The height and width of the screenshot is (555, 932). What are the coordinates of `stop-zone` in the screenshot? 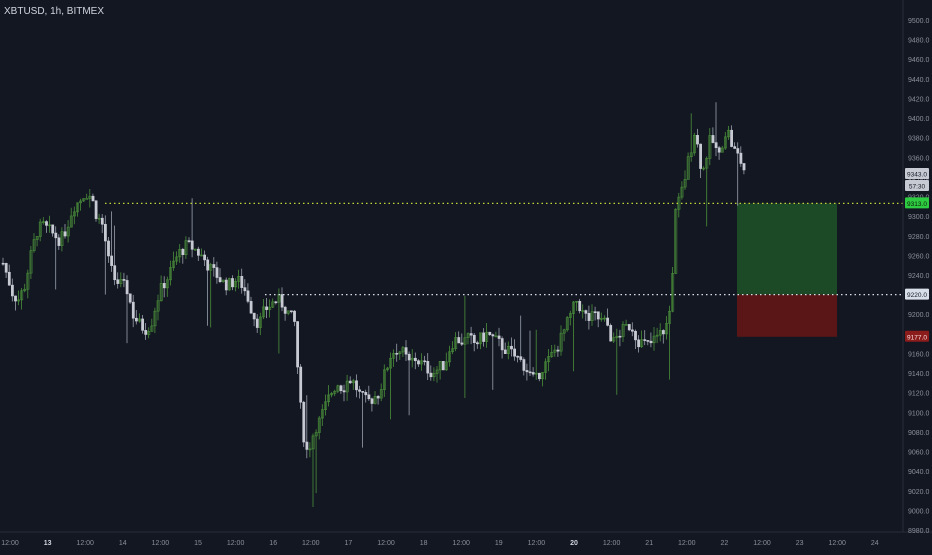 It's located at (787, 315).